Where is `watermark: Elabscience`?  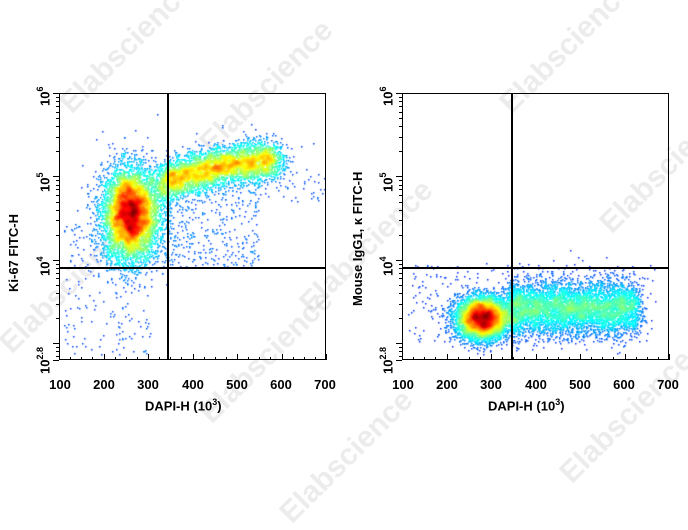
watermark: Elabscience is located at coordinates (346, 456).